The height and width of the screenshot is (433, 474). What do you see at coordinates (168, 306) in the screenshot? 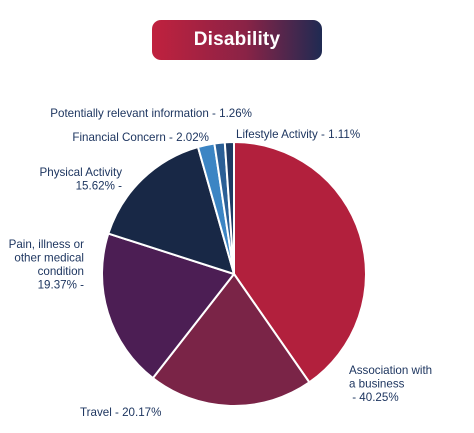
I see `pie-slice-pain-illness-or-other-medical-condition` at bounding box center [168, 306].